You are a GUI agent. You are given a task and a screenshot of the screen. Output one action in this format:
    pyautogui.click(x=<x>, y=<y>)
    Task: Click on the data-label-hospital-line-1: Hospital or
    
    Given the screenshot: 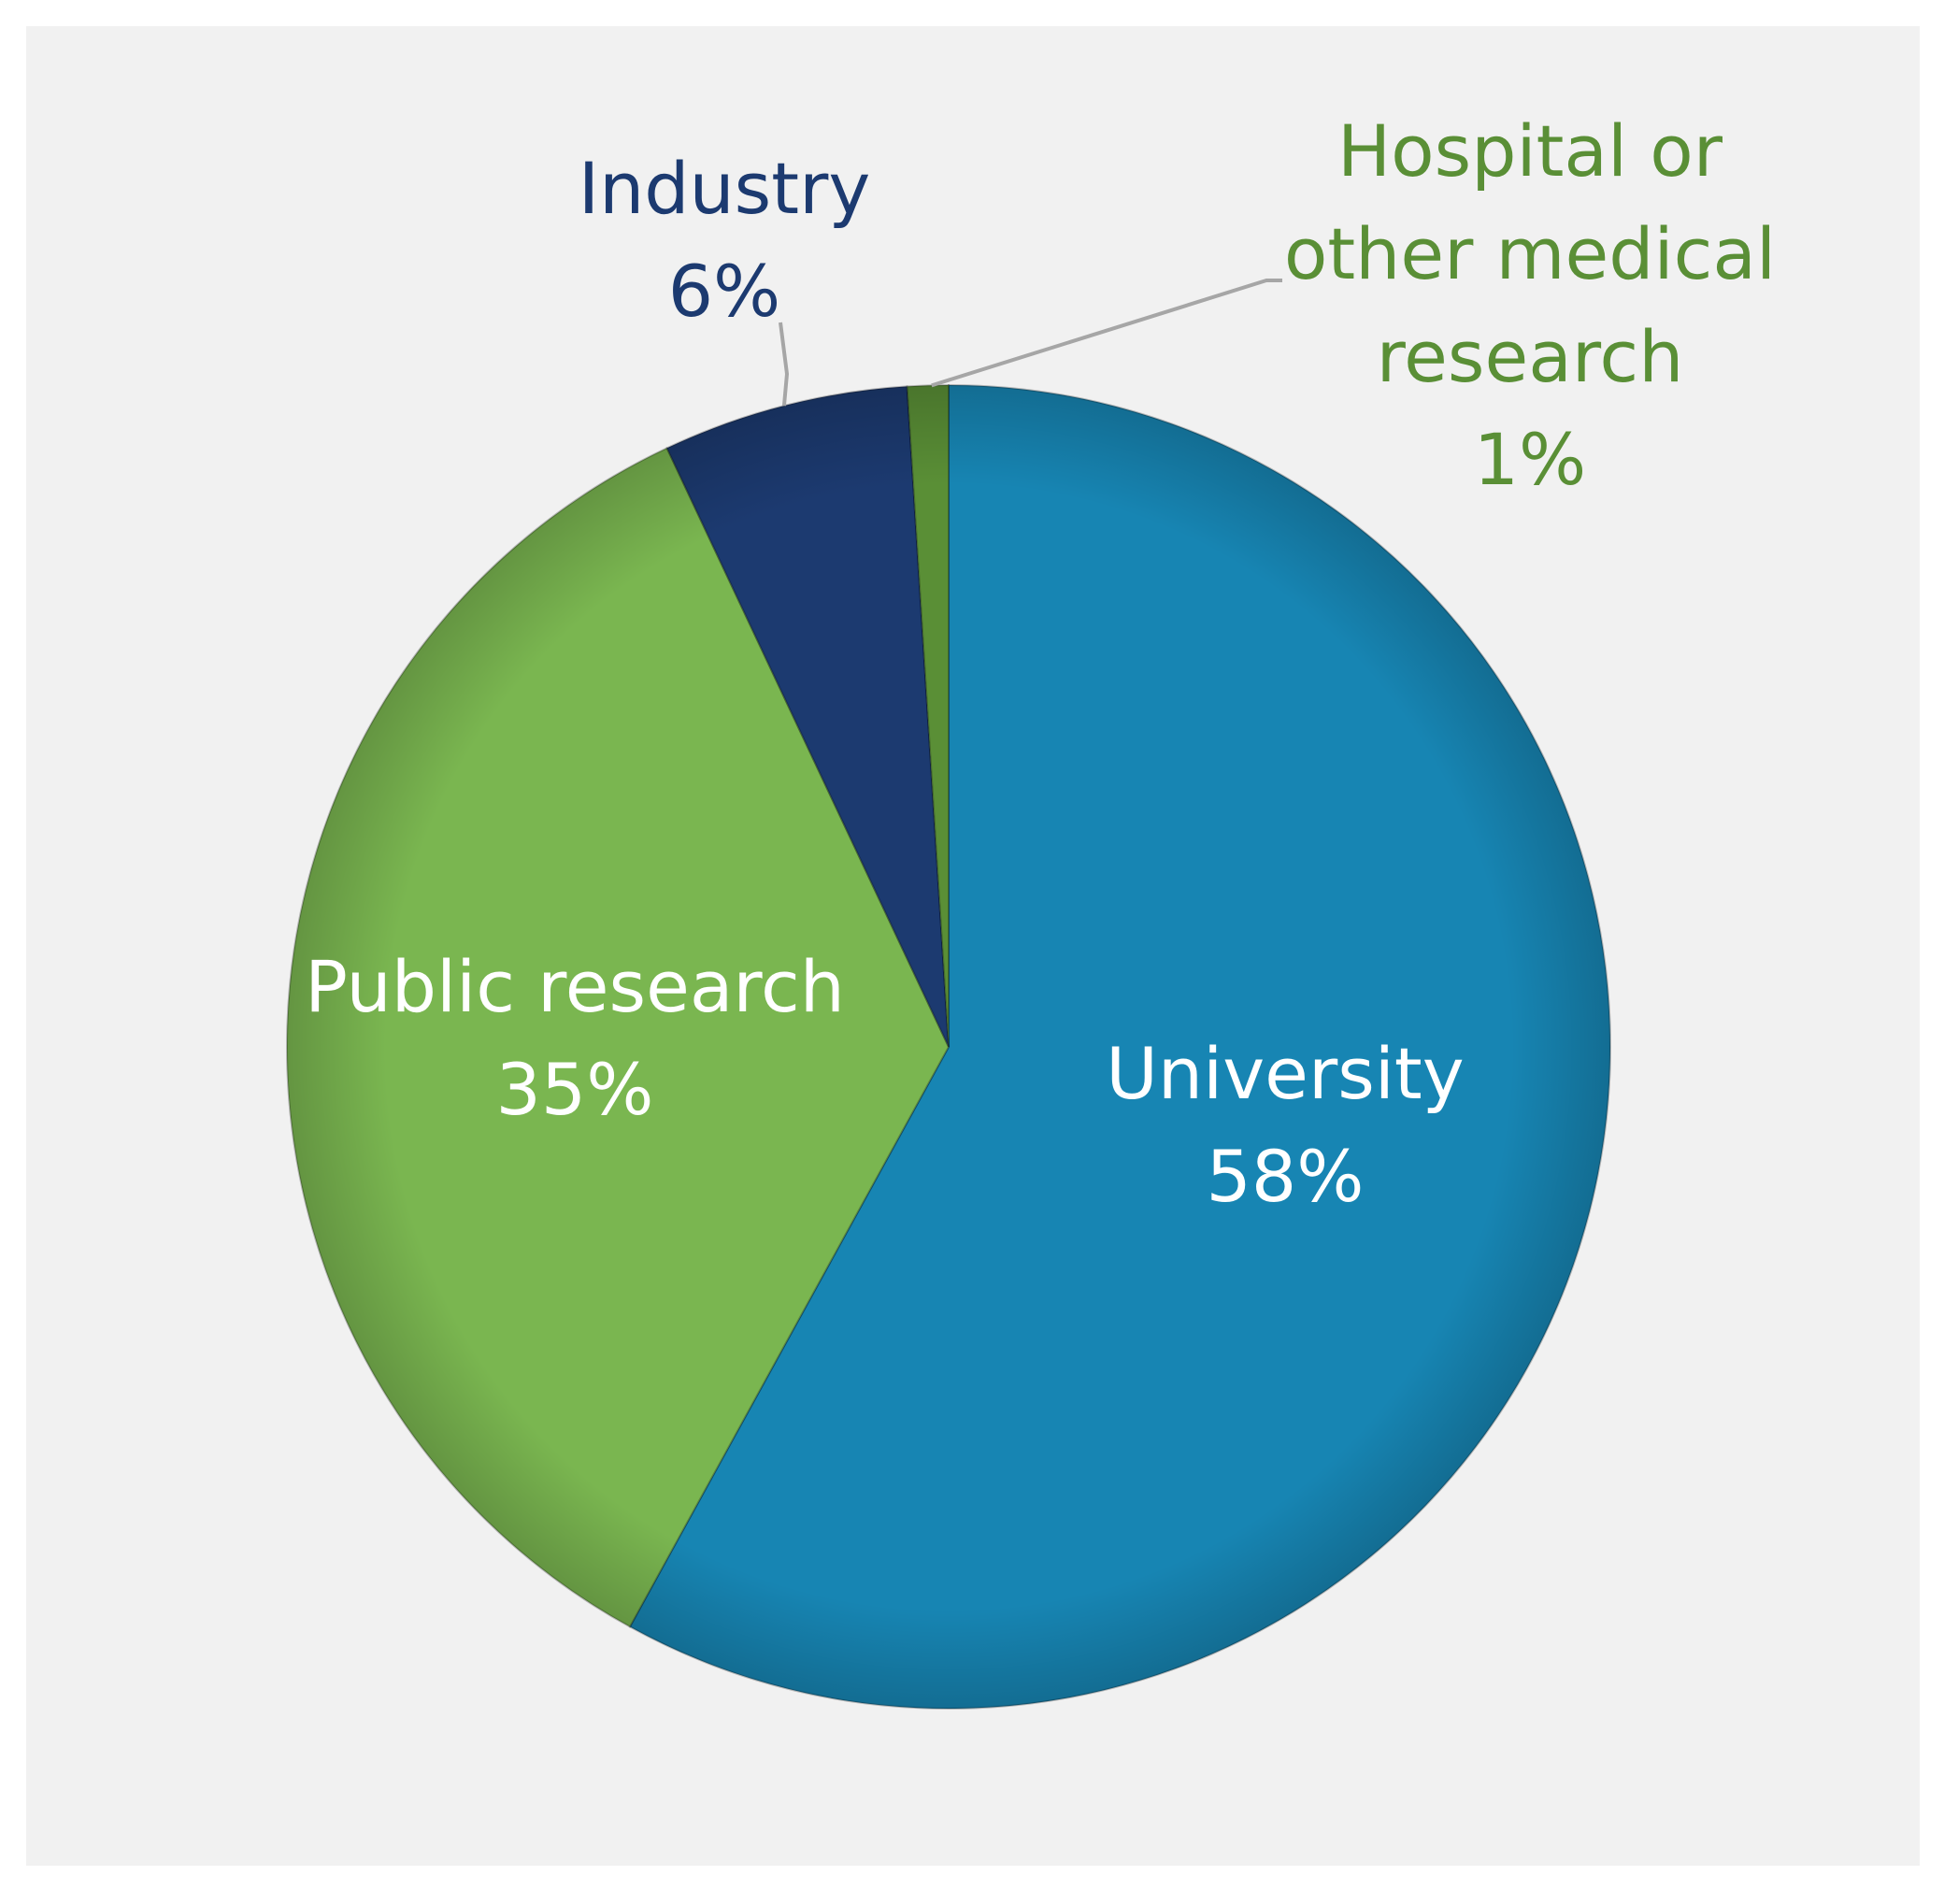 What is the action you would take?
    pyautogui.click(x=1530, y=151)
    